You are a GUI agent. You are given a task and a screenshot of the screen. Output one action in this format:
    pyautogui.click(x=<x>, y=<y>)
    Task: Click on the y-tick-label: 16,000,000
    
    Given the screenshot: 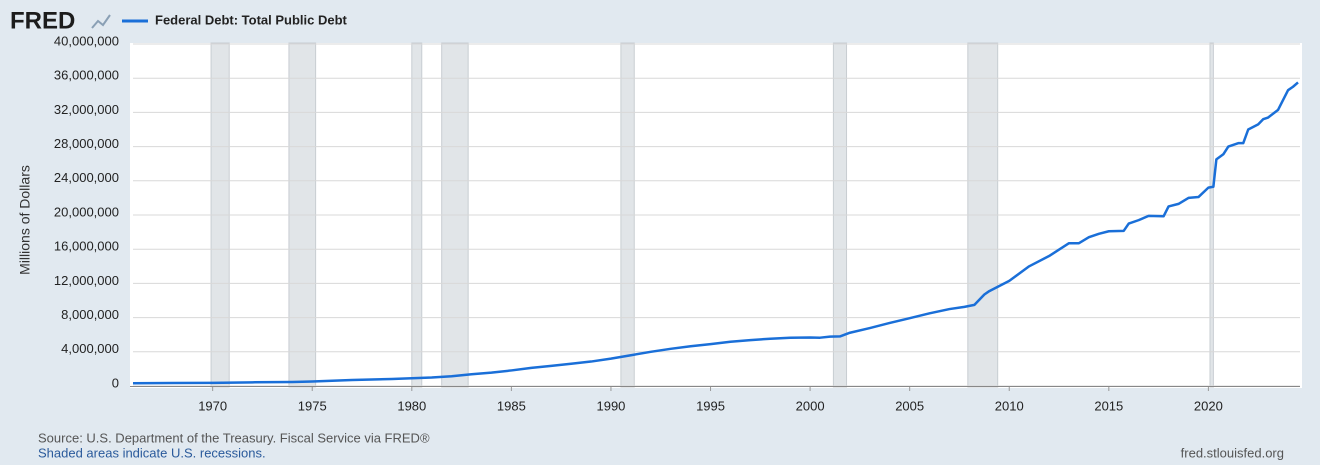 What is the action you would take?
    pyautogui.click(x=86, y=246)
    